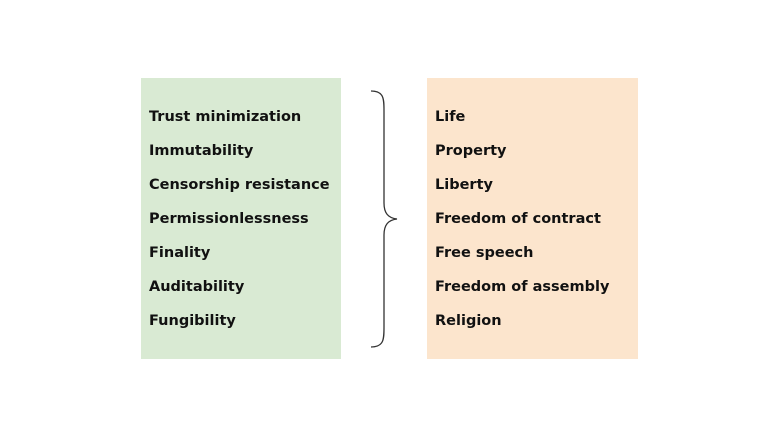 The image size is (780, 438). Describe the element at coordinates (225, 117) in the screenshot. I see `left-list-item: Trust minimization` at that location.